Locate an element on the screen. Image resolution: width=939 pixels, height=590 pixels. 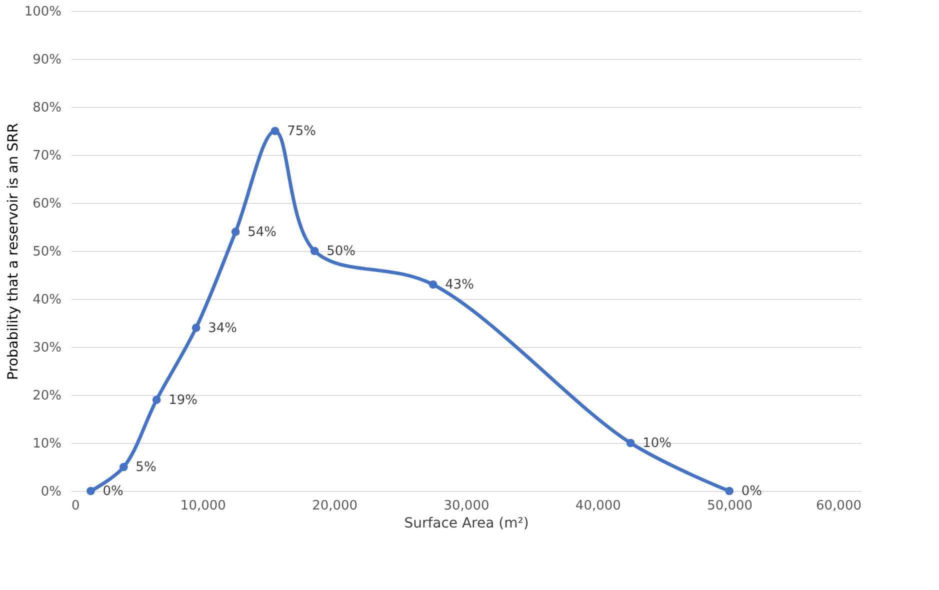
x-tick-label: 40,000 is located at coordinates (598, 506).